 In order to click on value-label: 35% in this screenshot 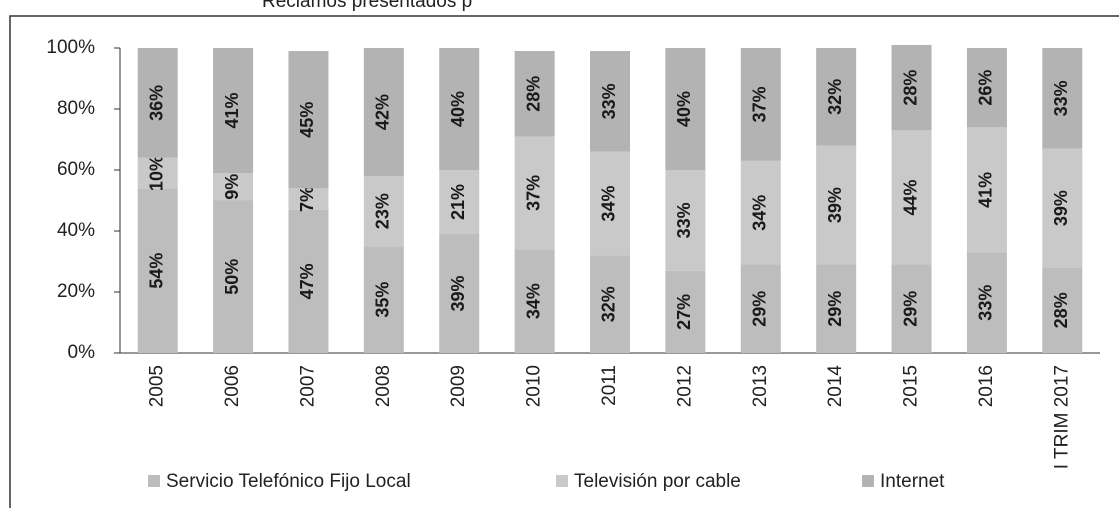, I will do `click(383, 300)`.